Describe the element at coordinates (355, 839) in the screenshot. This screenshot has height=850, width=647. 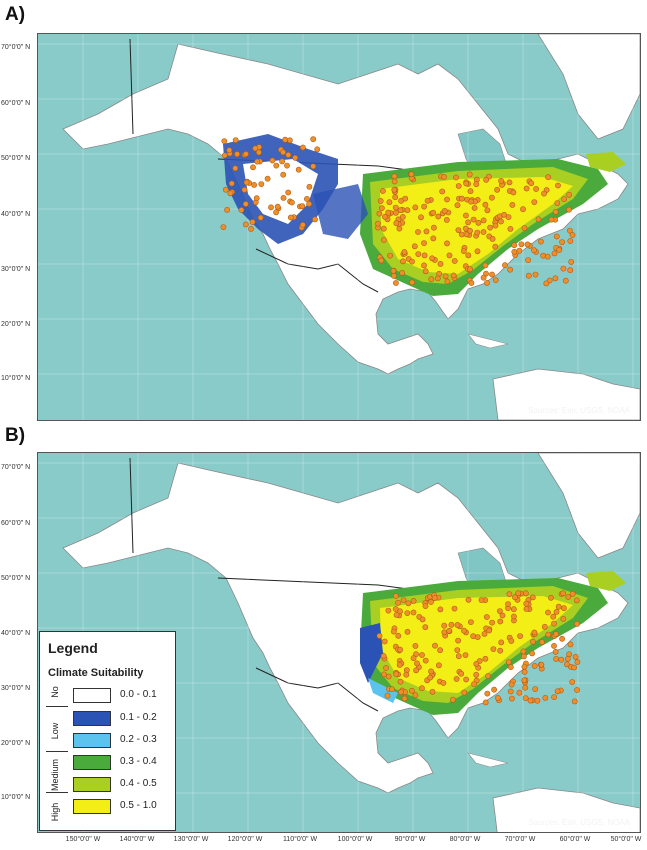
I see `lon-label-100w: 100°0'0" W` at that location.